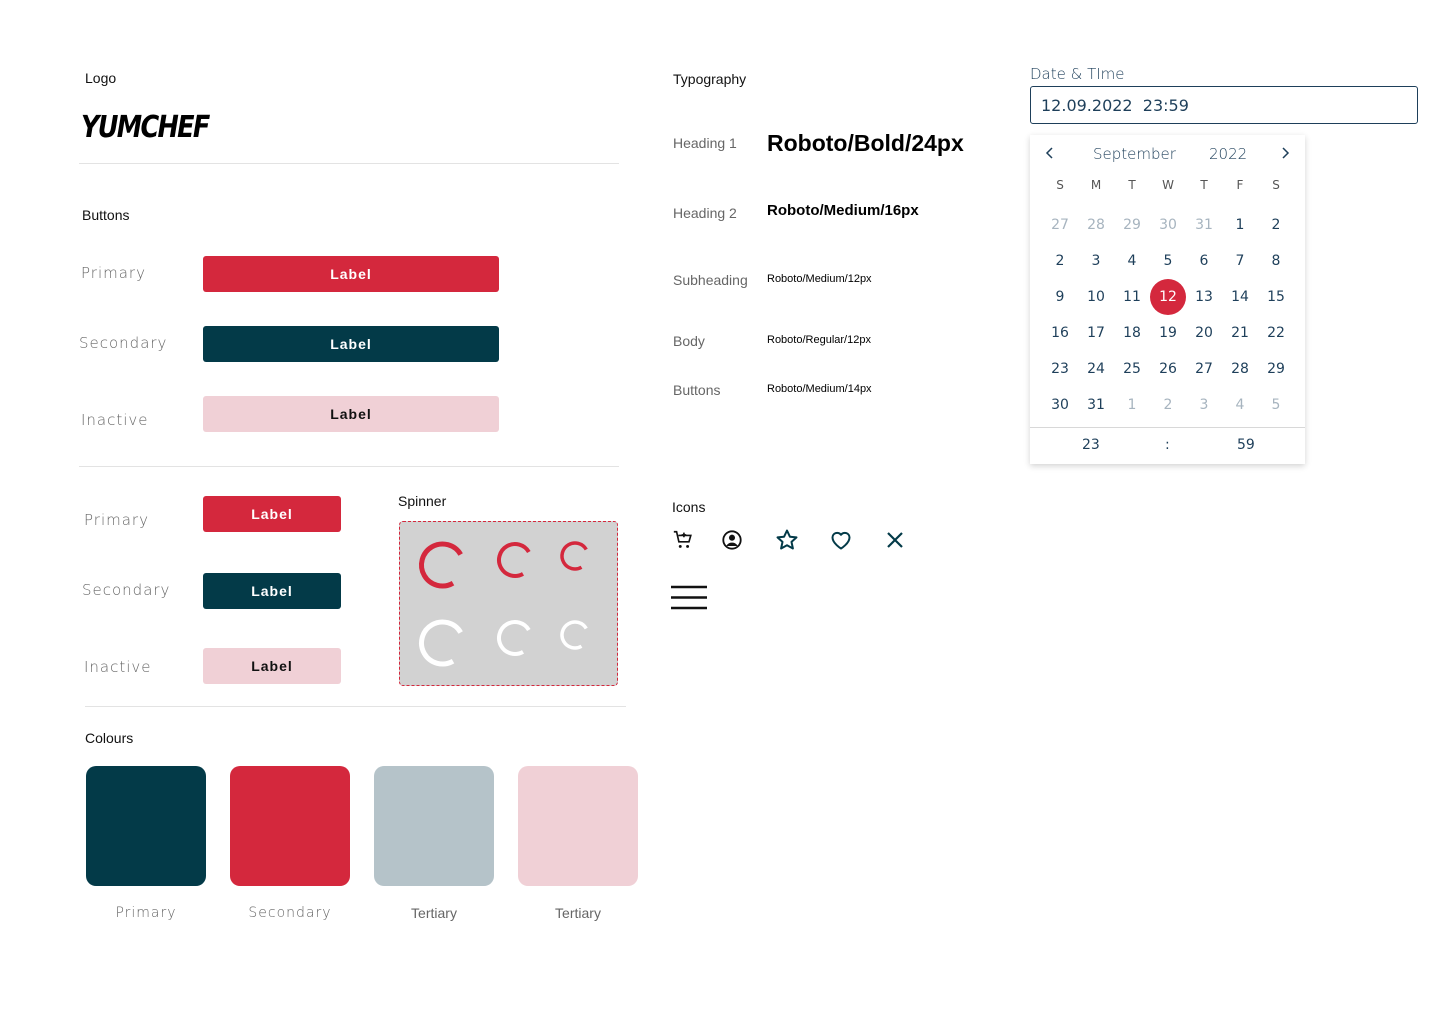  I want to click on spinner-icons, so click(503, 603).